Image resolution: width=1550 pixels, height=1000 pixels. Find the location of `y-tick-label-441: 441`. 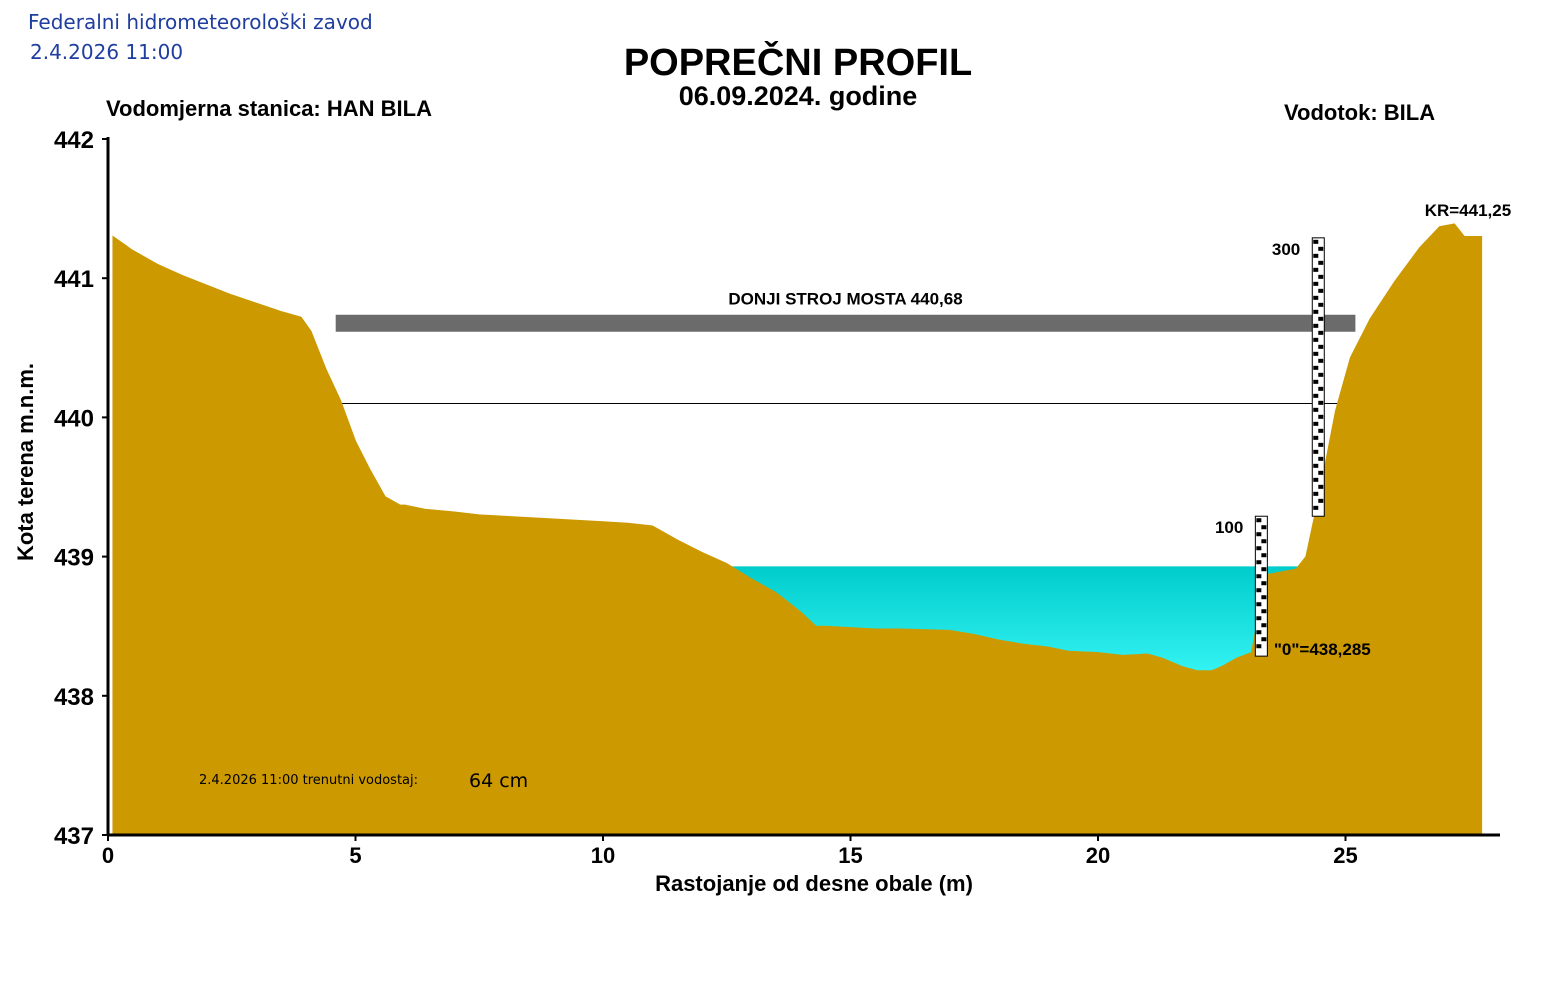

y-tick-label-441: 441 is located at coordinates (74, 279).